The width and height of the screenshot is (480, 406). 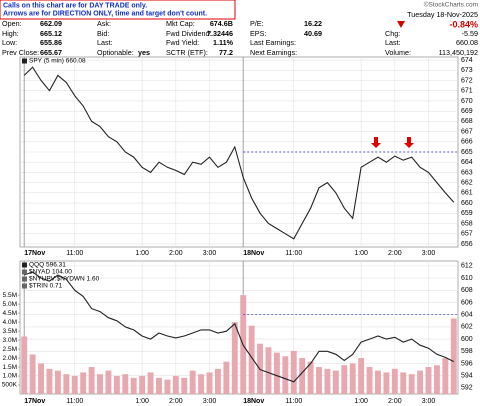 What do you see at coordinates (182, 42) in the screenshot?
I see `quote-label: Fwd Yield:` at bounding box center [182, 42].